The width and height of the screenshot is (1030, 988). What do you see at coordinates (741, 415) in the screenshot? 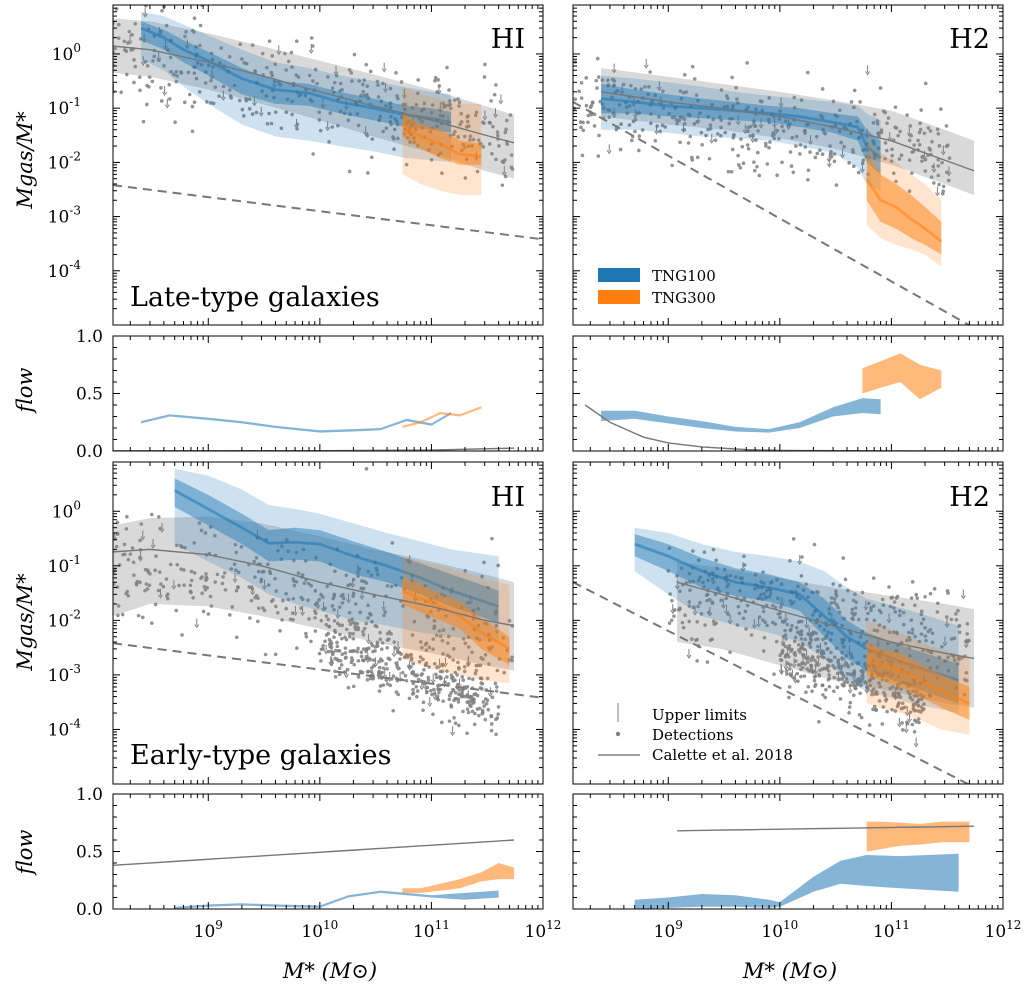
I see `tng100-flow-band` at bounding box center [741, 415].